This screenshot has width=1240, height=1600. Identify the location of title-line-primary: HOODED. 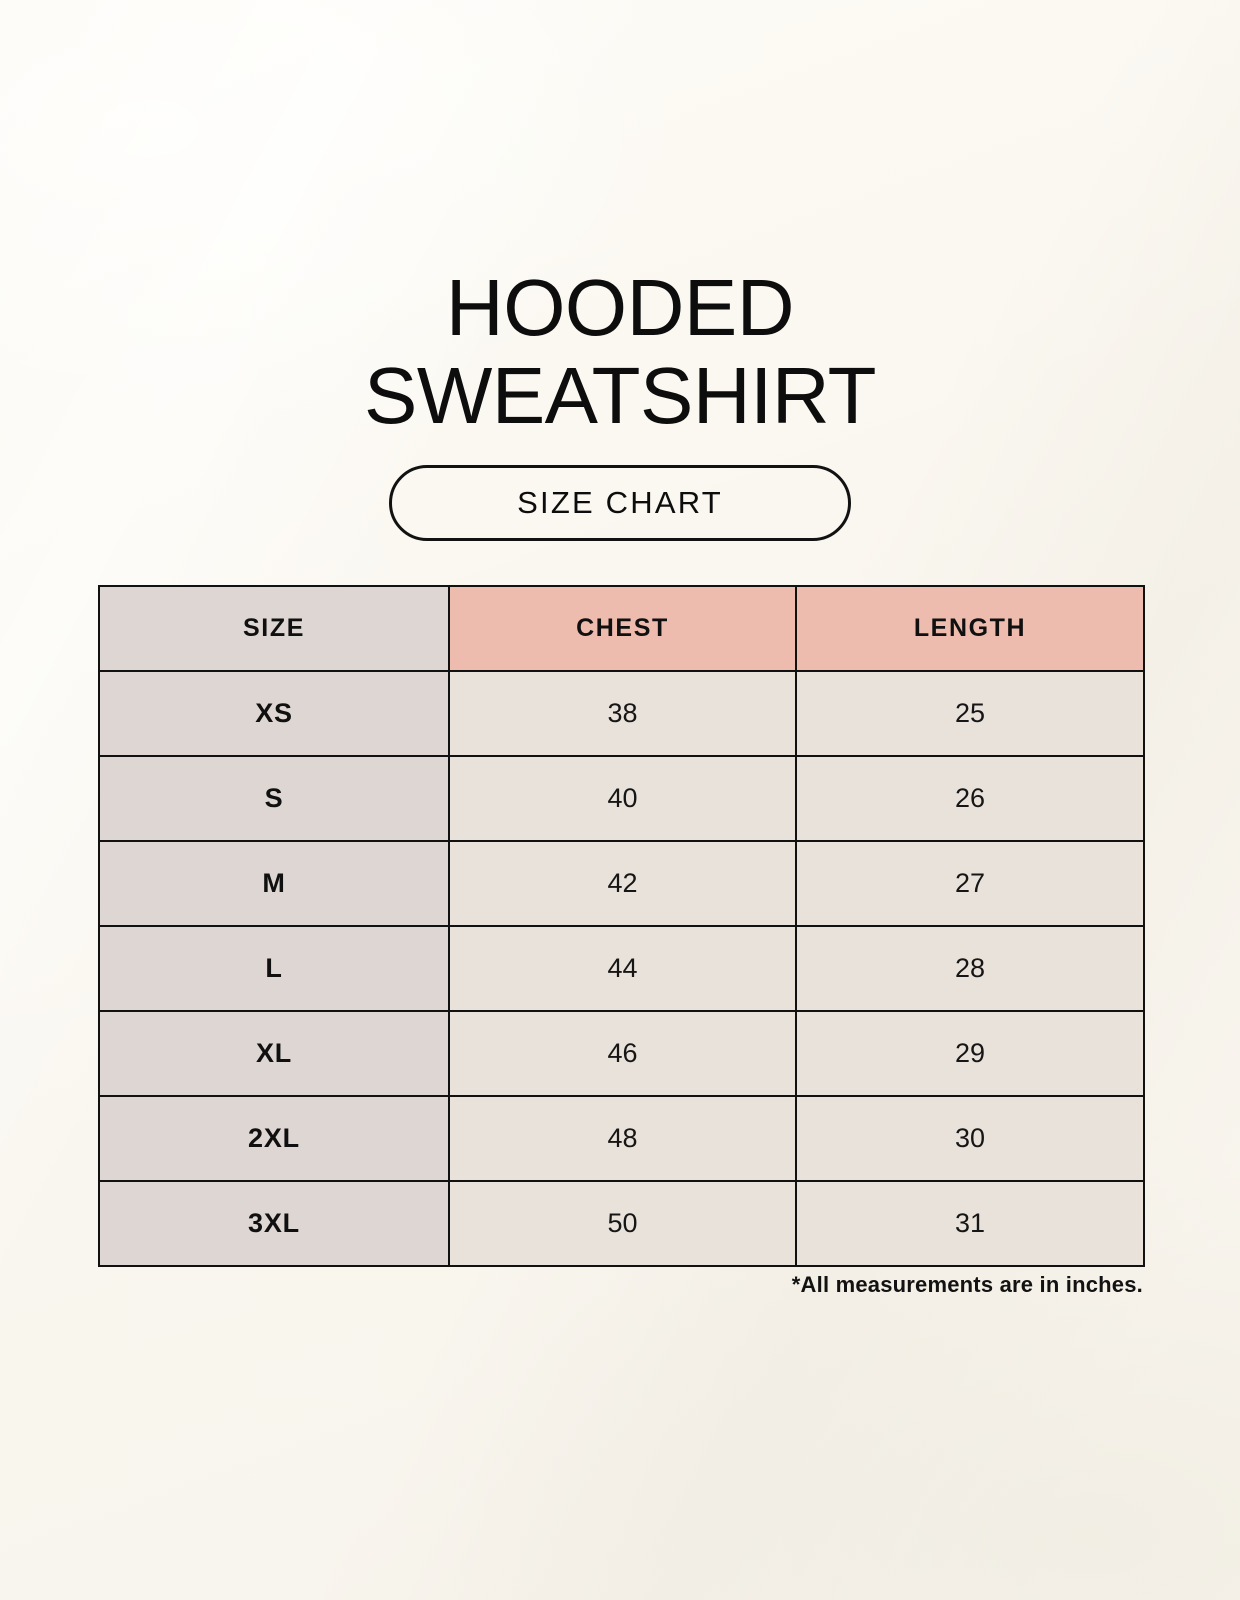
(620, 307).